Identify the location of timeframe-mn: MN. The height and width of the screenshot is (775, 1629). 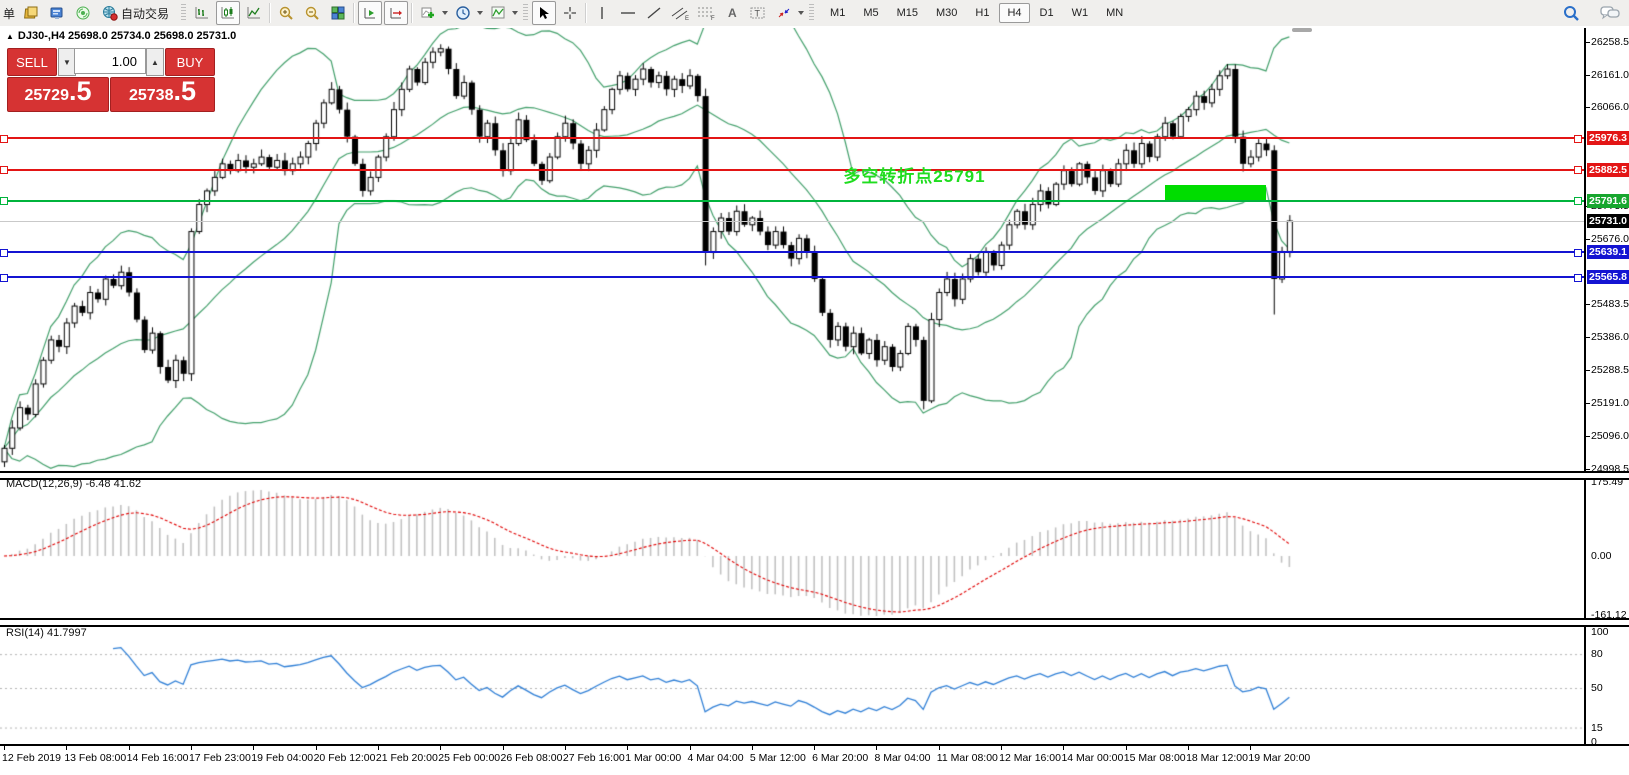
(1115, 13).